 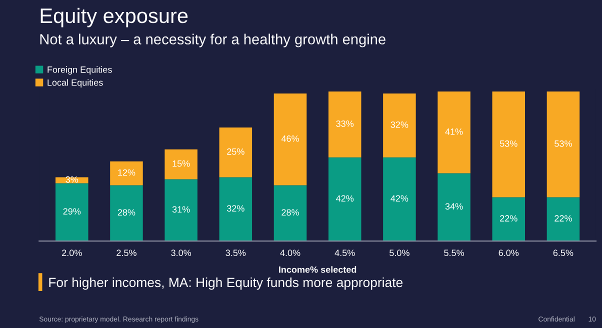 What do you see at coordinates (75, 83) in the screenshot?
I see `legend-label: Local Equities` at bounding box center [75, 83].